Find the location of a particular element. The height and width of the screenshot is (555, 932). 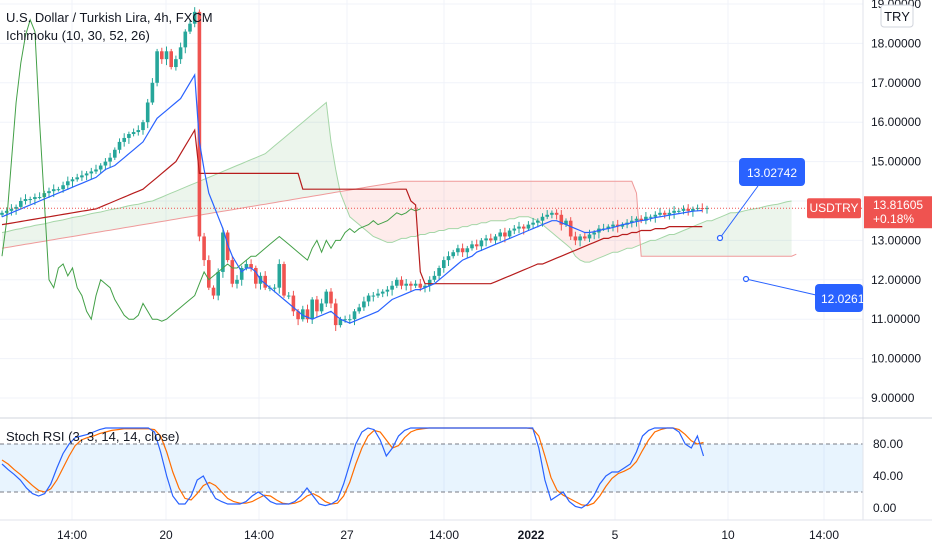

symbol-title: U.S. Dollar / Turkish Lira, 4h, FXCM is located at coordinates (109, 17).